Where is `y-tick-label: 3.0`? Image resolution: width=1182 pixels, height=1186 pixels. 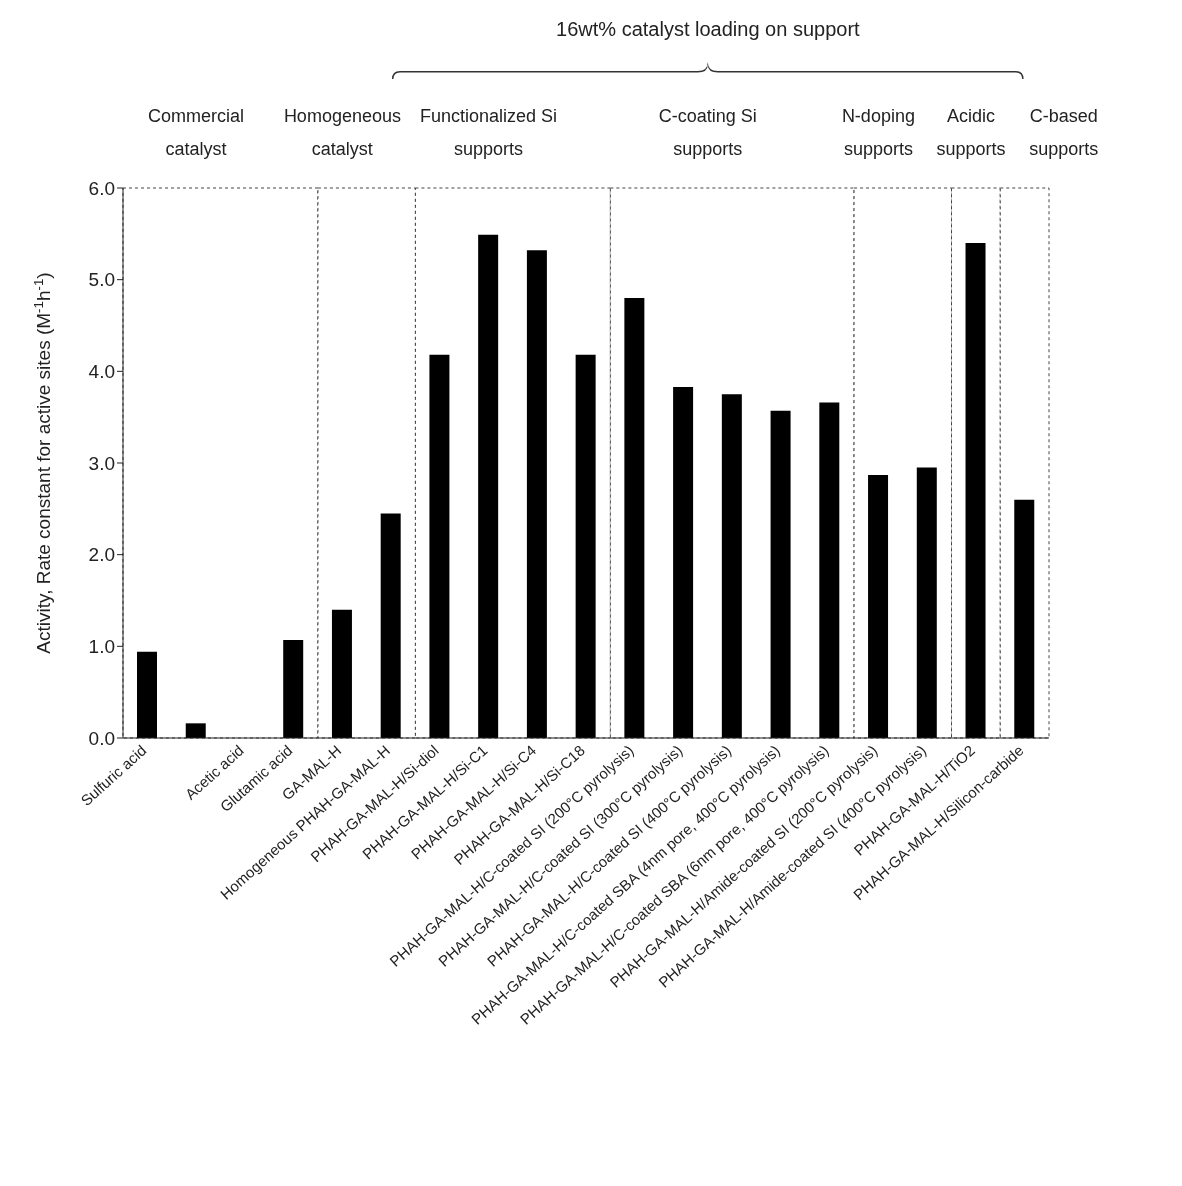 y-tick-label: 3.0 is located at coordinates (101, 463).